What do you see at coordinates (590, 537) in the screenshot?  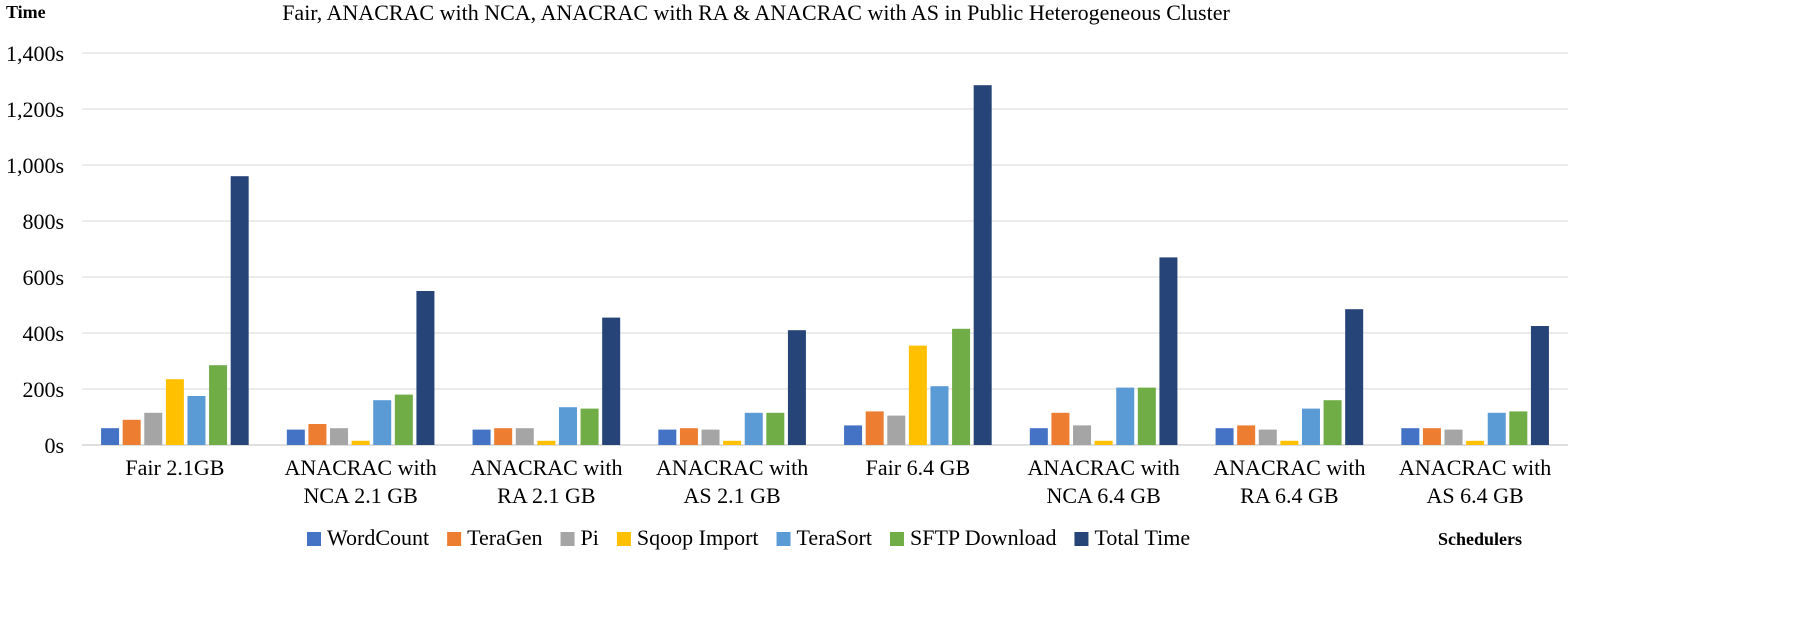 I see `legend-item-label: Pi` at bounding box center [590, 537].